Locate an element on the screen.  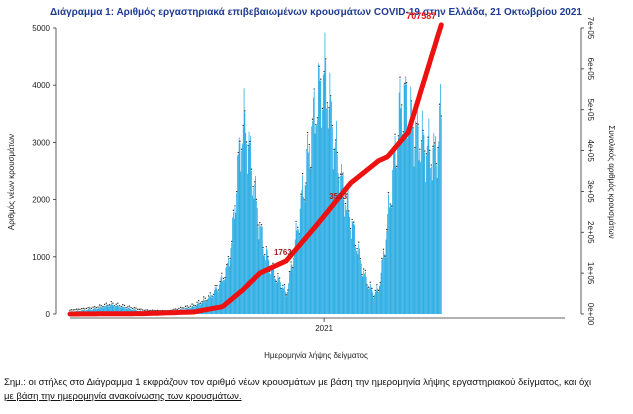
right-tick-label: 5e+05 is located at coordinates (590, 109).